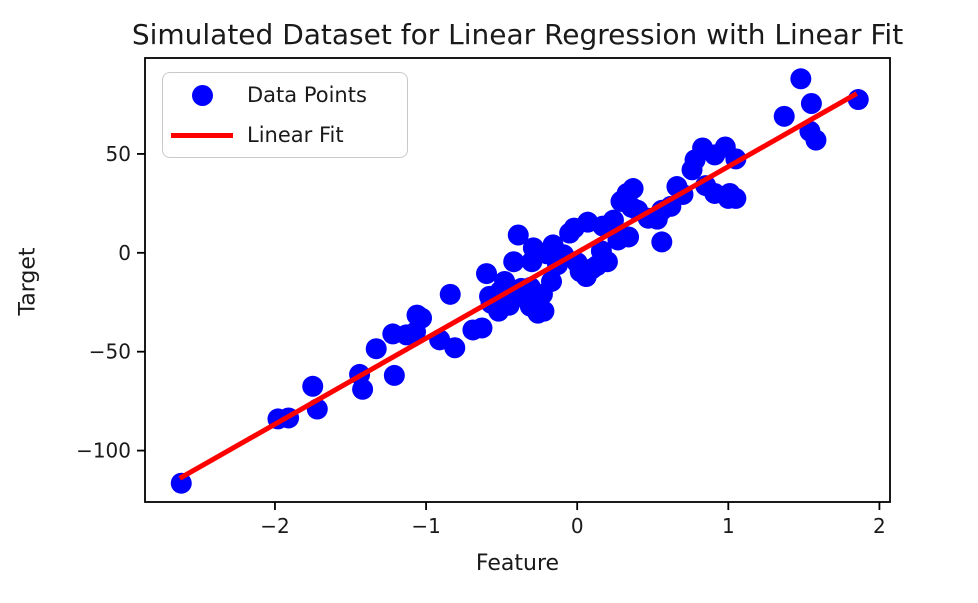 This screenshot has height=603, width=978. I want to click on legend: Data Points Linear Fit, so click(285, 115).